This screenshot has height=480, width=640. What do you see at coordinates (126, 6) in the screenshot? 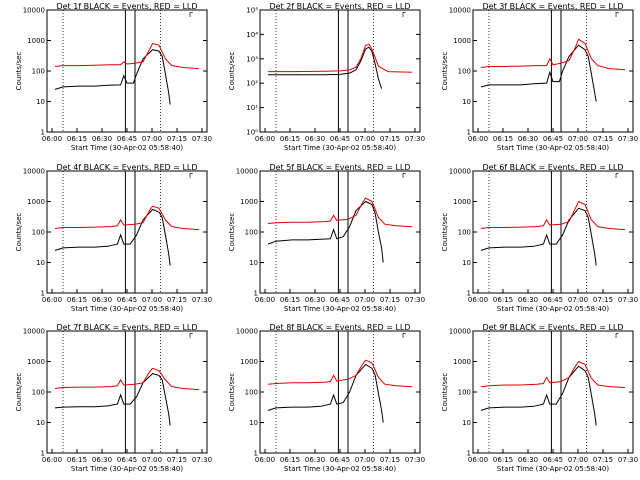
I see `panel-title: Det 1f BLACK = Events, RED = LLD` at bounding box center [126, 6].